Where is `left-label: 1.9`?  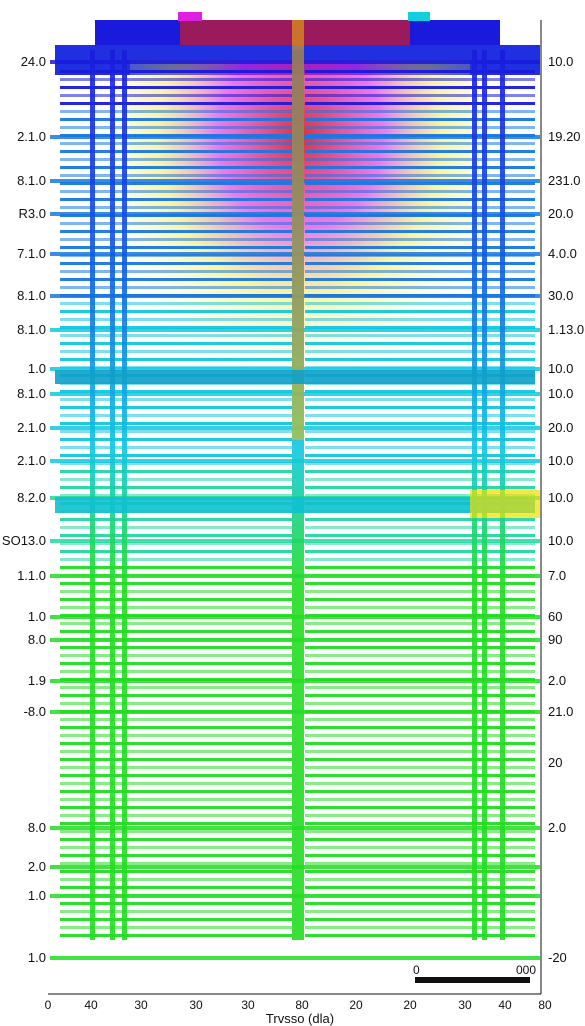
left-label: 1.9 is located at coordinates (36, 680).